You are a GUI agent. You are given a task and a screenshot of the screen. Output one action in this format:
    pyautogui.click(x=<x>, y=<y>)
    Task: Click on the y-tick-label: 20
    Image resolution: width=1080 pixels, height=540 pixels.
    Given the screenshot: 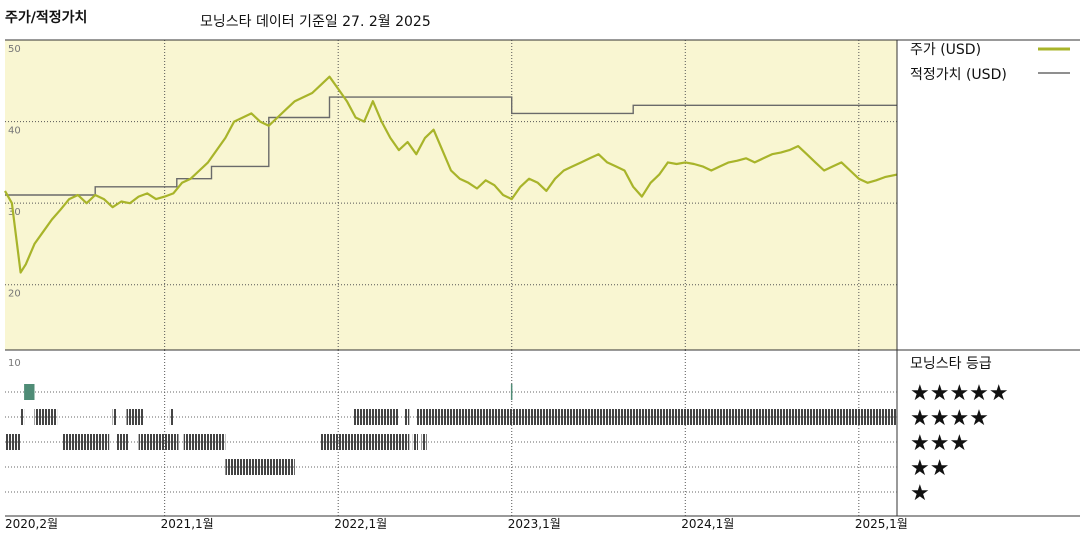 What is the action you would take?
    pyautogui.click(x=14, y=294)
    